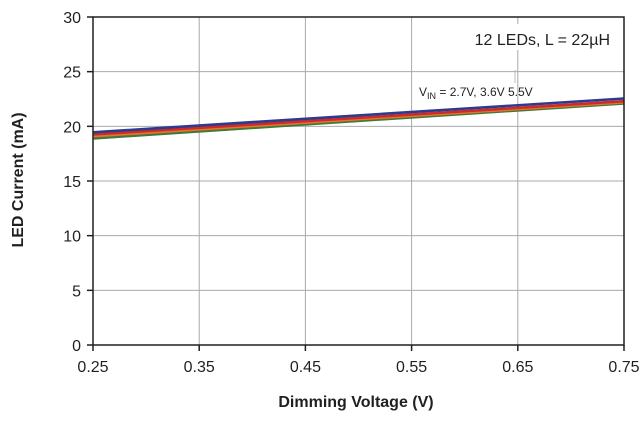 The height and width of the screenshot is (421, 643). I want to click on x-axis-ticks: 0.25 0.35 0.45 0.55 0.65 0.75, so click(358, 360).